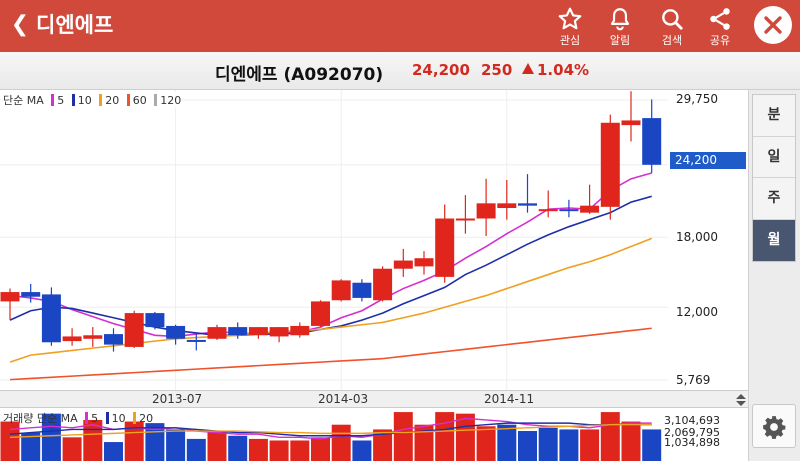  What do you see at coordinates (509, 399) in the screenshot?
I see `x-tick-label: 2014-11` at bounding box center [509, 399].